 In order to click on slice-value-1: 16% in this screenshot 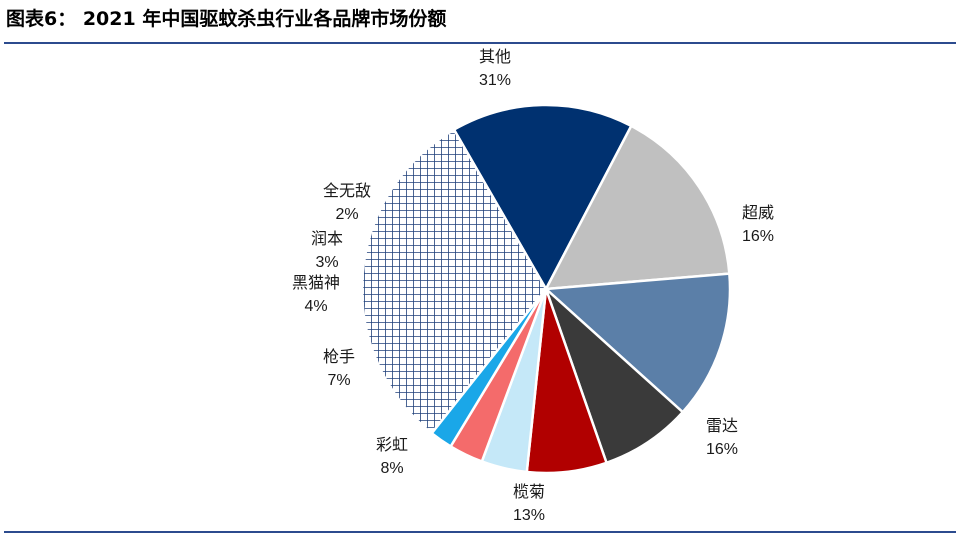, I will do `click(758, 236)`.